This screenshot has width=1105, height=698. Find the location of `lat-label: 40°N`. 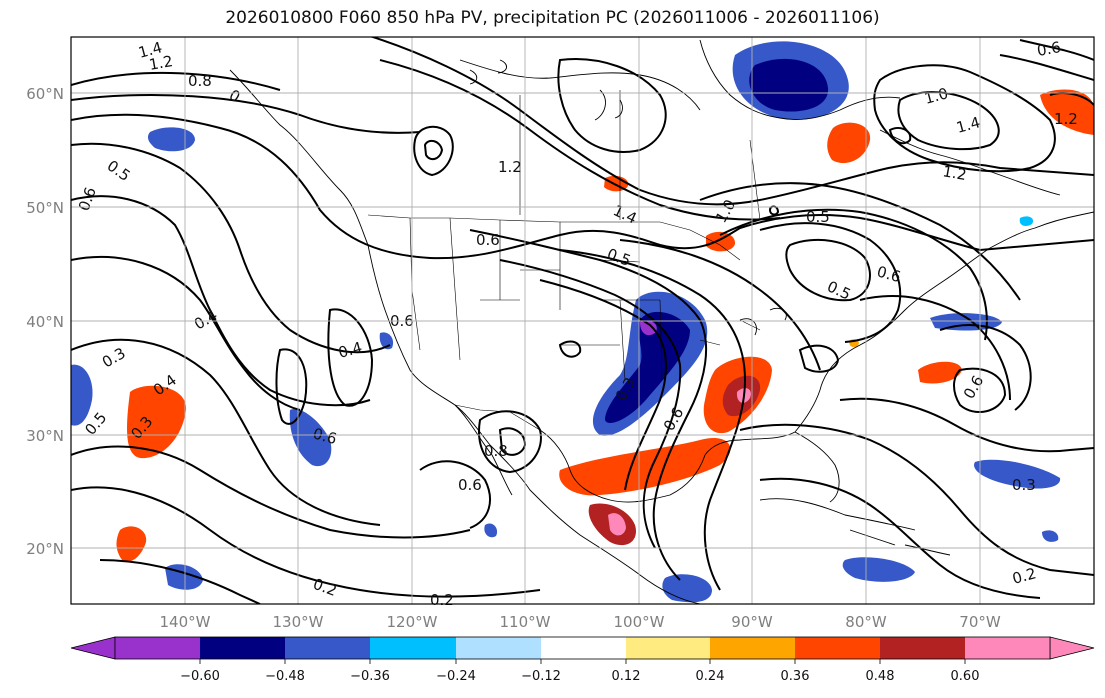

lat-label: 40°N is located at coordinates (45, 322).